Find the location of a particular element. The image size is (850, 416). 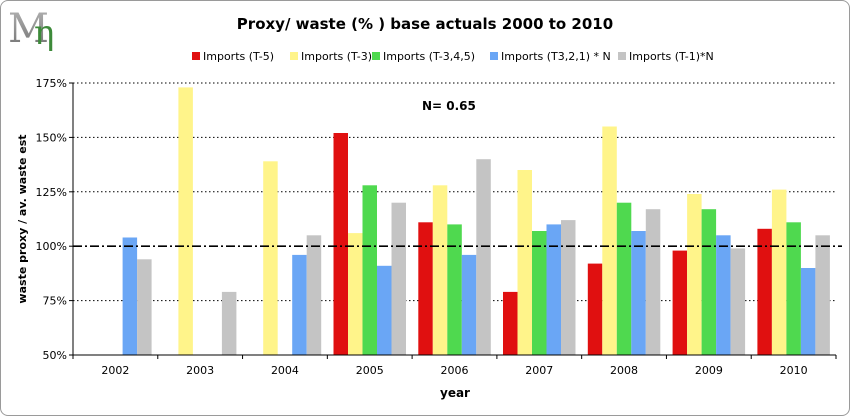

bar: Imports (T-5) 2005: 152% is located at coordinates (340, 244).